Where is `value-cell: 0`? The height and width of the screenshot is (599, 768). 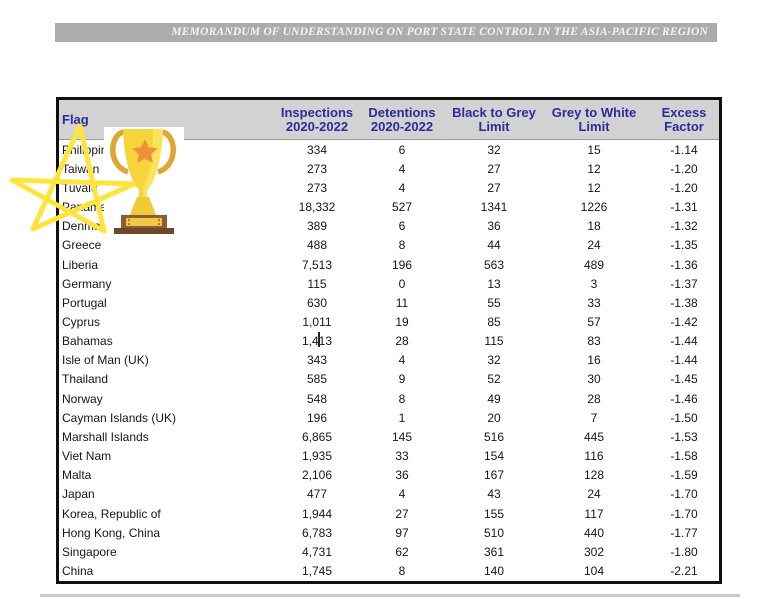 value-cell: 0 is located at coordinates (402, 283).